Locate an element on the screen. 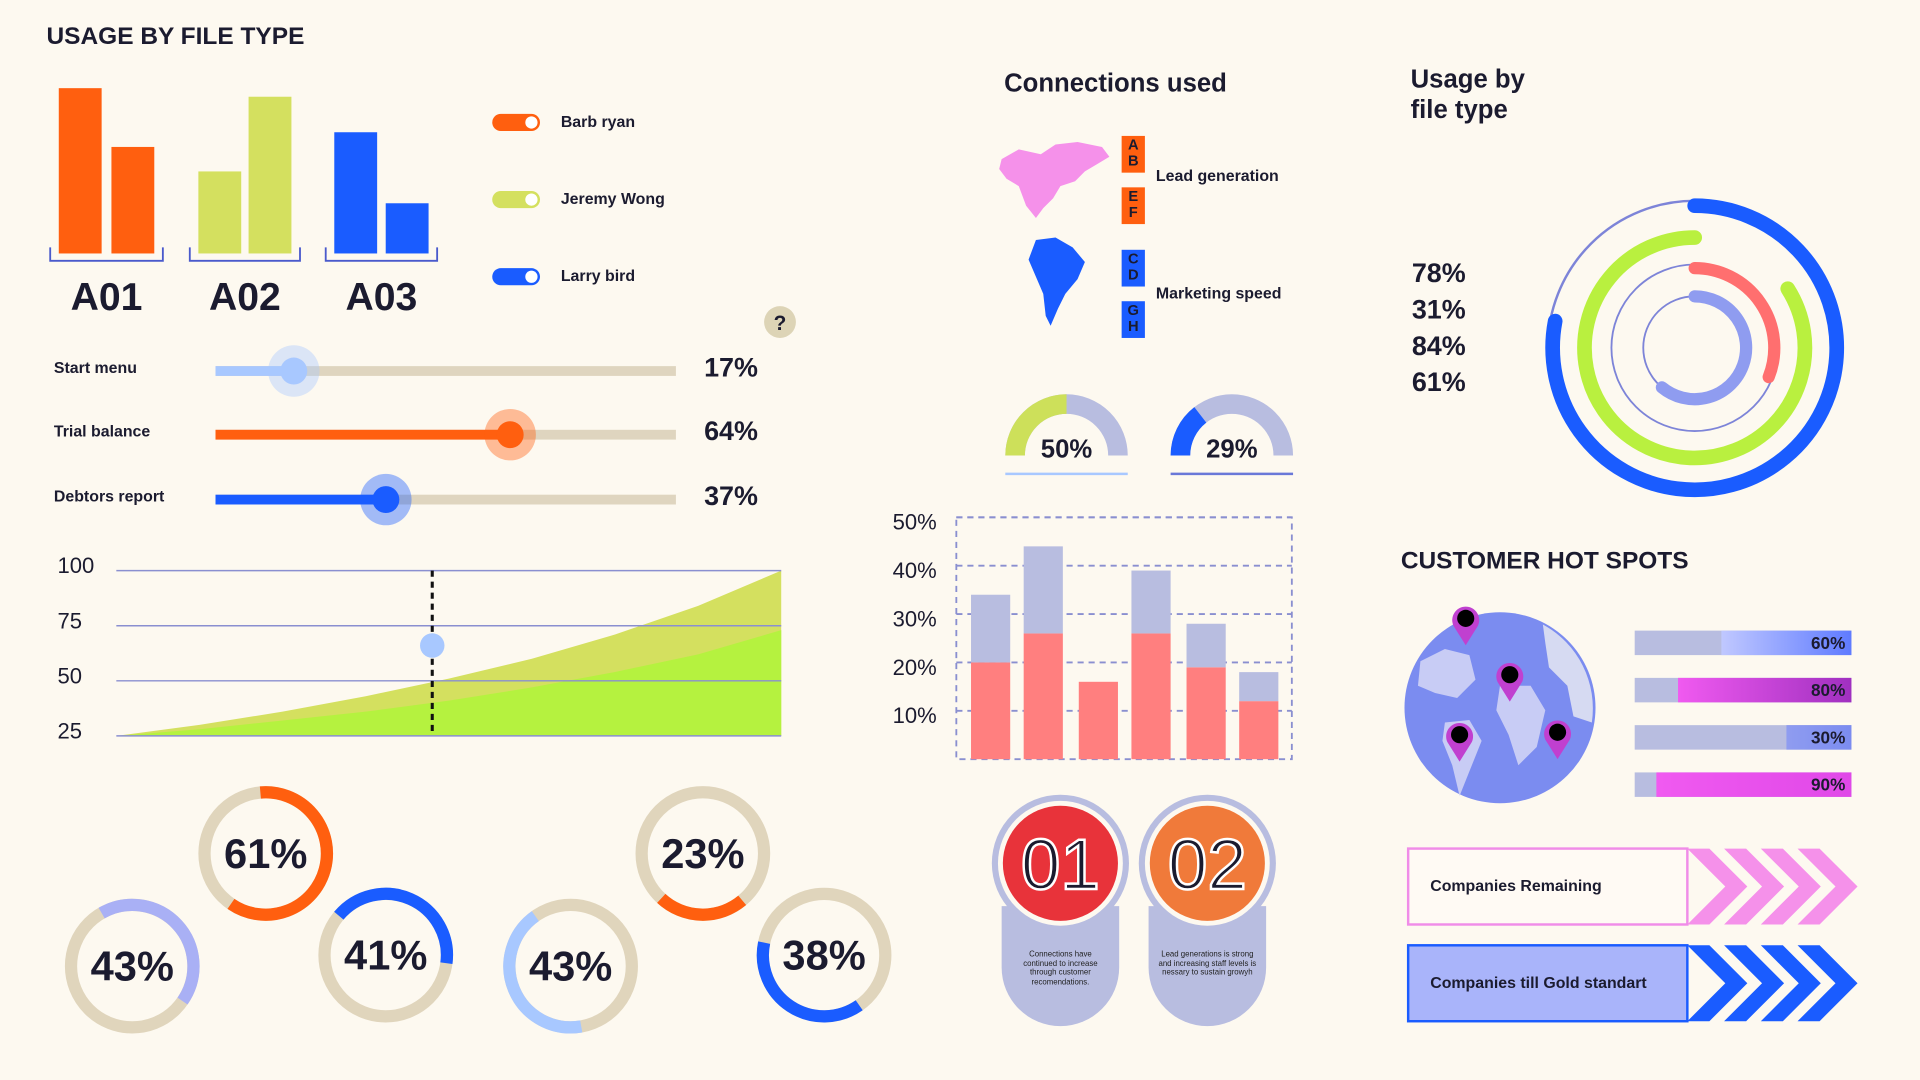  donut-label: 41% is located at coordinates (385, 955).